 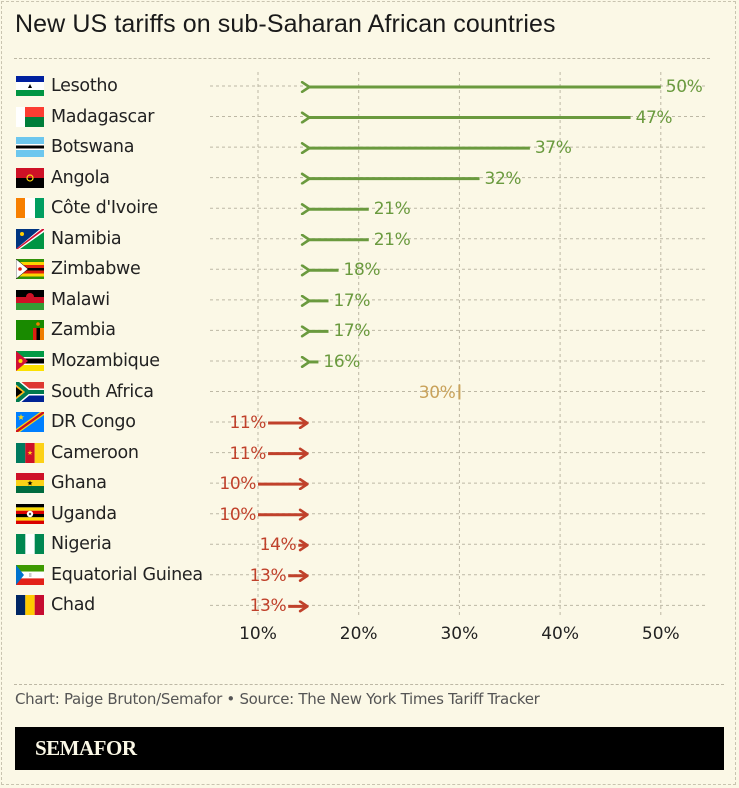 What do you see at coordinates (73, 605) in the screenshot?
I see `country-label: Chad` at bounding box center [73, 605].